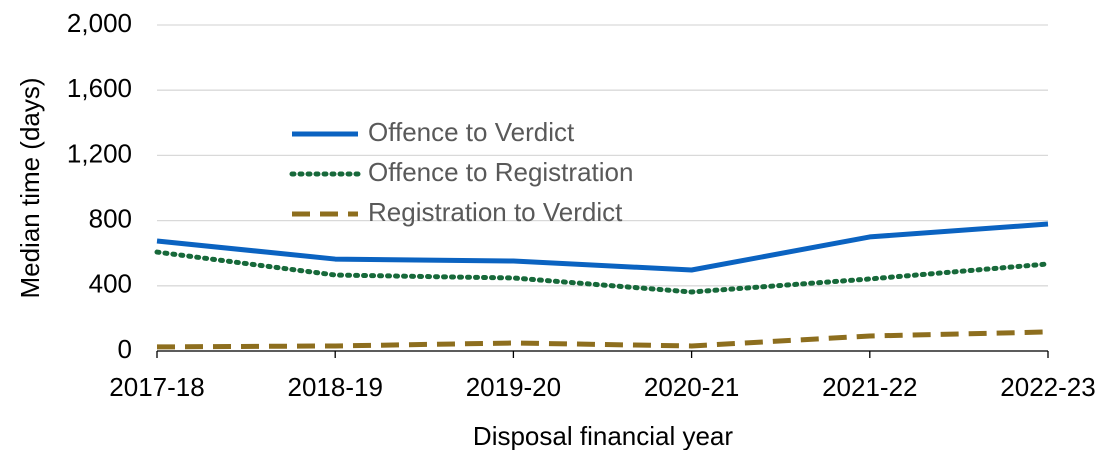 This screenshot has height=455, width=1115. Describe the element at coordinates (1047, 387) in the screenshot. I see `x-tick-label: 2022-23` at that location.